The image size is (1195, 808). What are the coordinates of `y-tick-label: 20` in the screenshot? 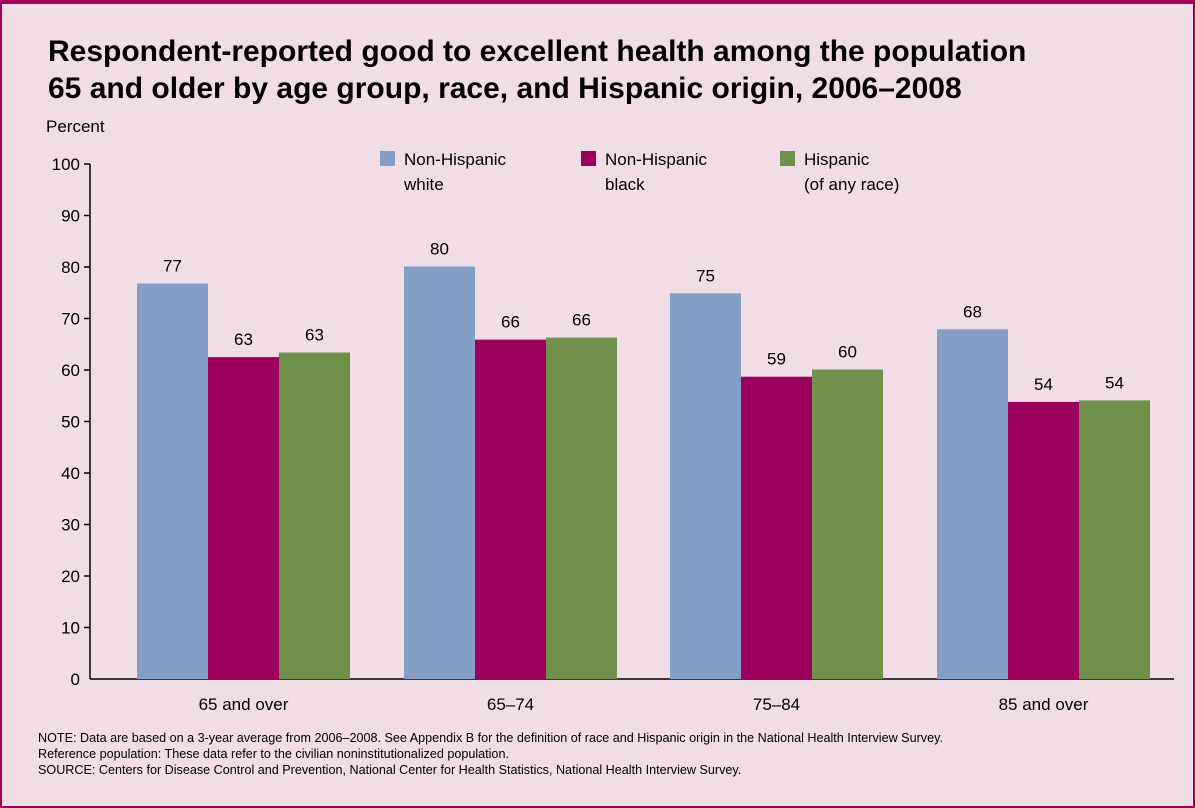 It's located at (70, 576).